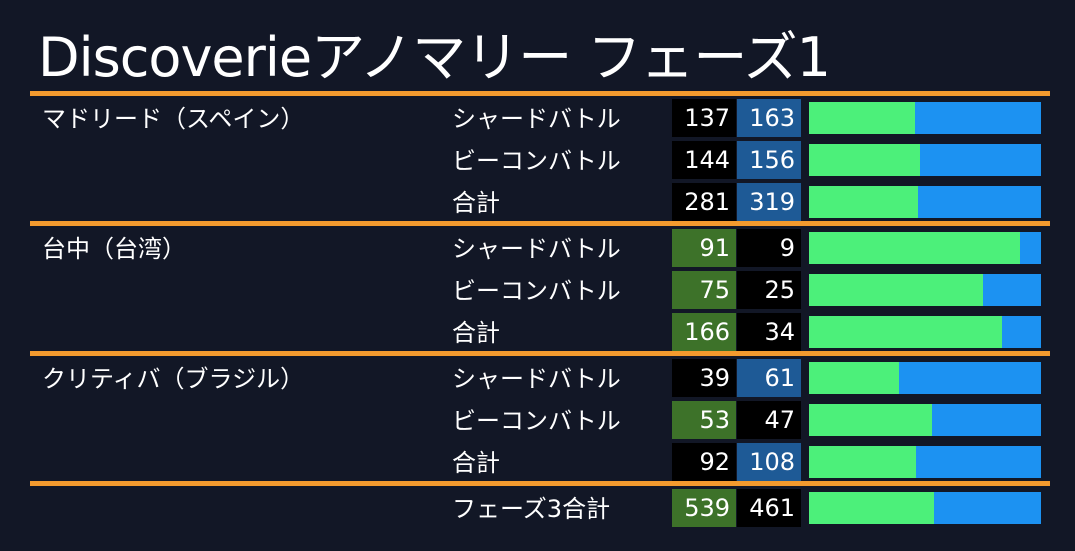  I want to click on score-team-b: 156, so click(769, 160).